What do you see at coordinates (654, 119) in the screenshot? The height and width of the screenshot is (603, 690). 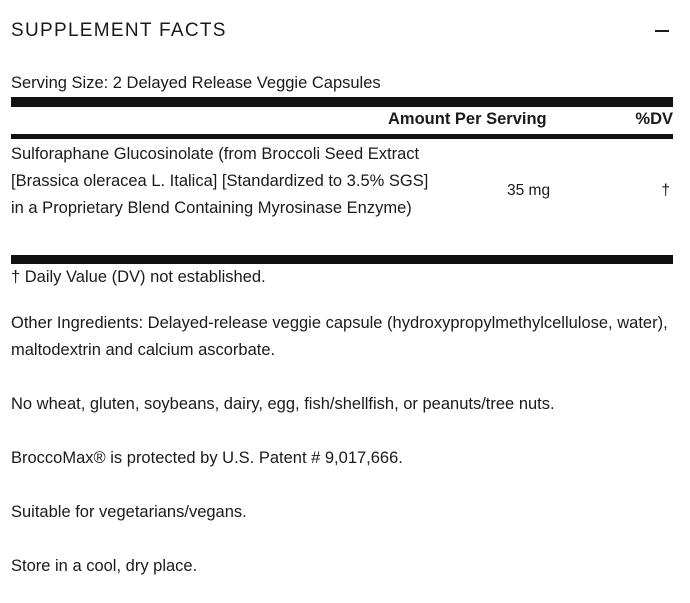 I see `column-header-dv: %DV` at bounding box center [654, 119].